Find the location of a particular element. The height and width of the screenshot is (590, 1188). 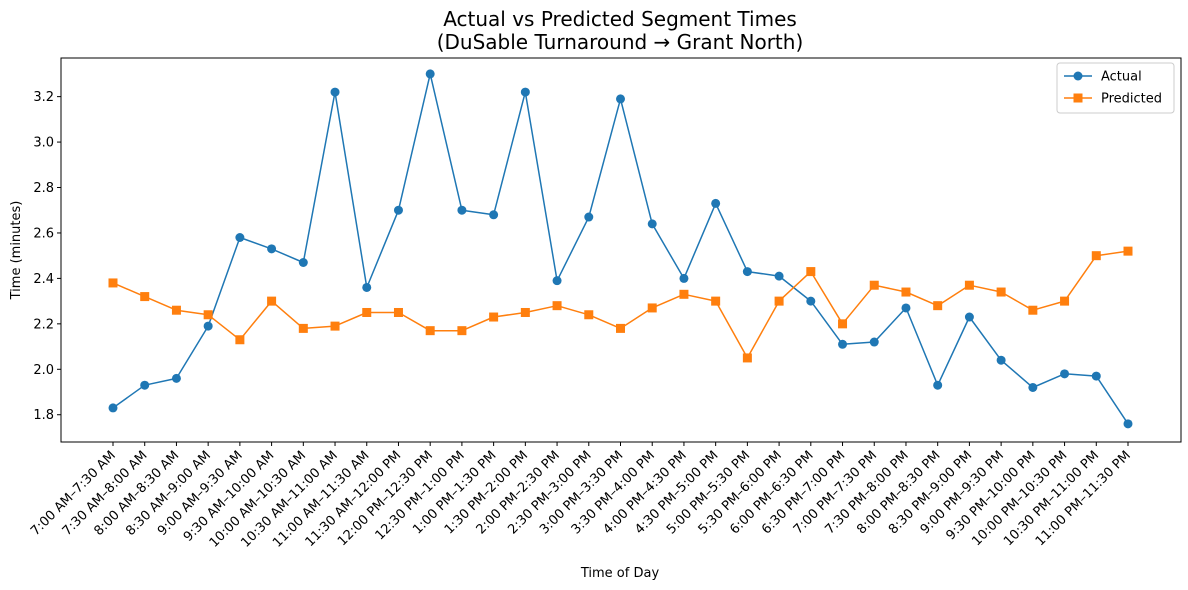

y-tick-label: 2.8 is located at coordinates (43, 188).